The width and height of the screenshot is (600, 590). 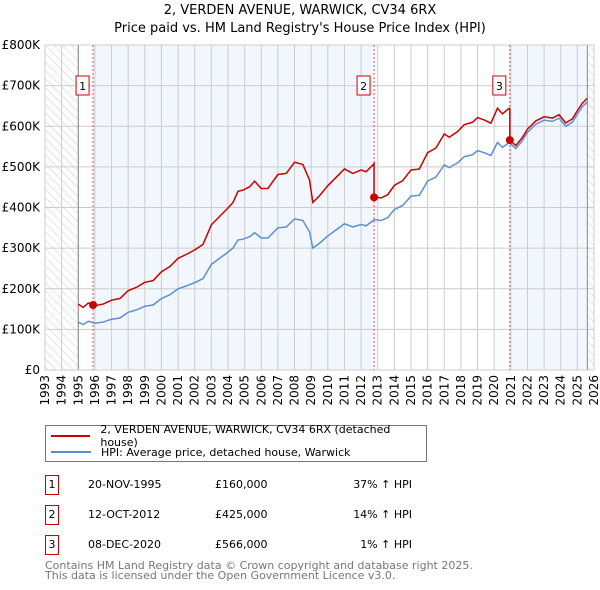 What do you see at coordinates (32, 370) in the screenshot?
I see `y-tick-label: £0` at bounding box center [32, 370].